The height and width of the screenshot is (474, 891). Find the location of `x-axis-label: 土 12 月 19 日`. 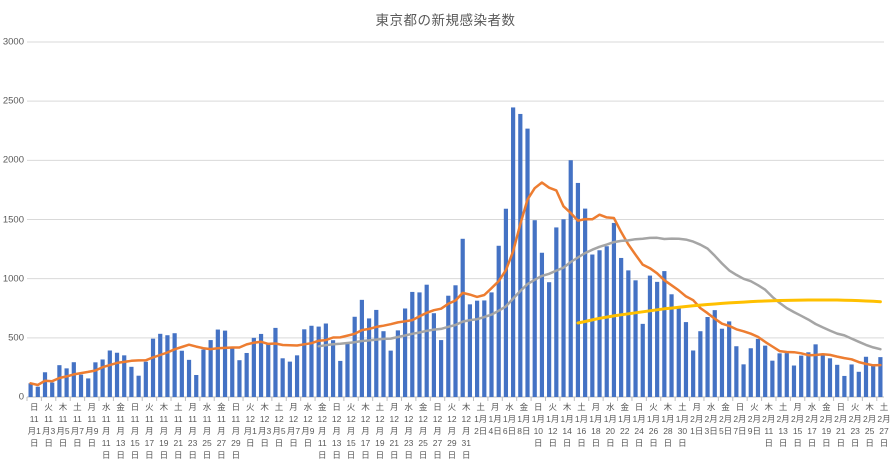

x-axis-label: 土 12 月 19 日 is located at coordinates (380, 431).